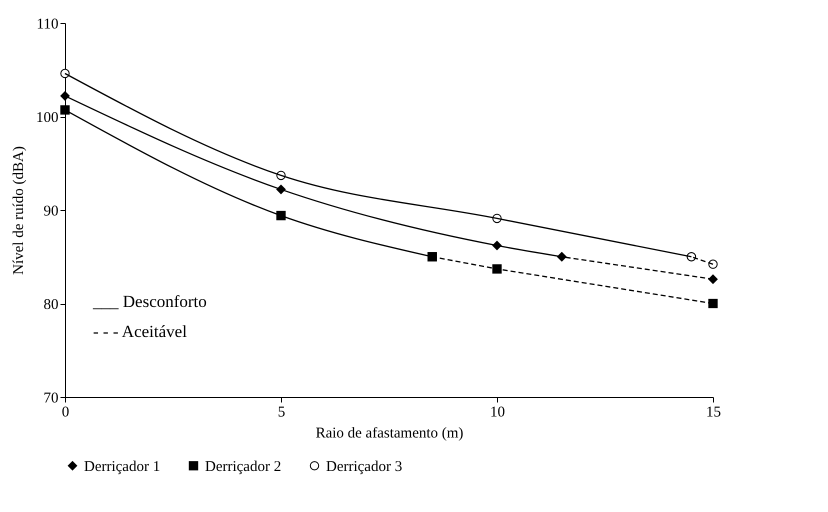 The width and height of the screenshot is (828, 512). Describe the element at coordinates (140, 331) in the screenshot. I see `annotation: - - - Aceitável` at that location.